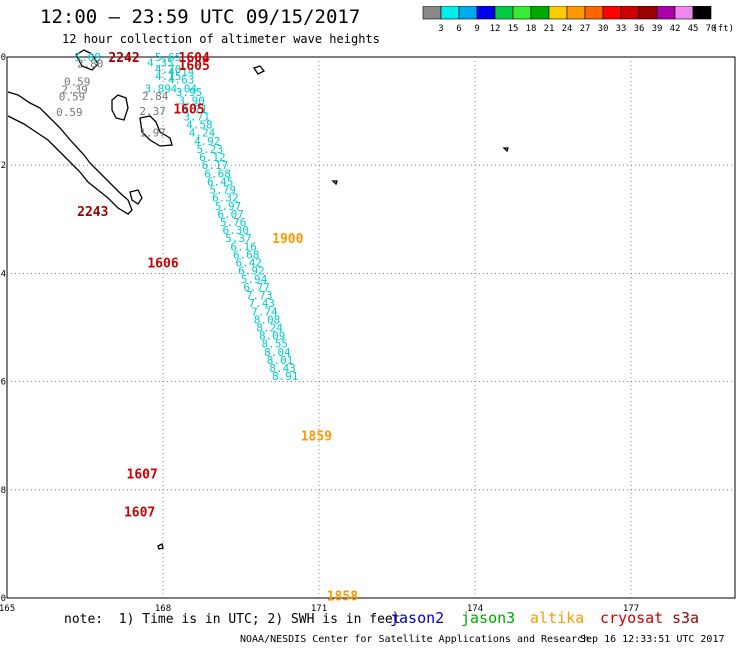 This screenshot has width=740, height=650. What do you see at coordinates (3, 328) in the screenshot?
I see `y-axis-ticks: -20 -22 -24 -26 -28 -30` at bounding box center [3, 328].